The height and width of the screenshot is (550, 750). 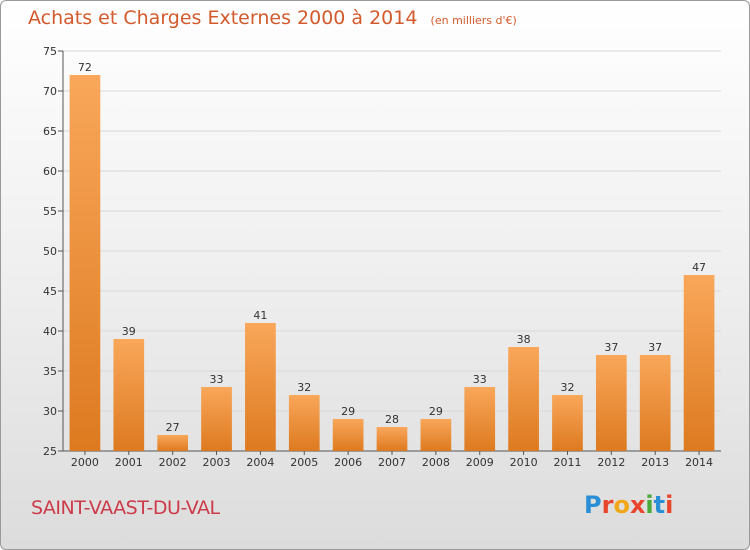 I want to click on y-tick-label: 25, so click(x=50, y=451).